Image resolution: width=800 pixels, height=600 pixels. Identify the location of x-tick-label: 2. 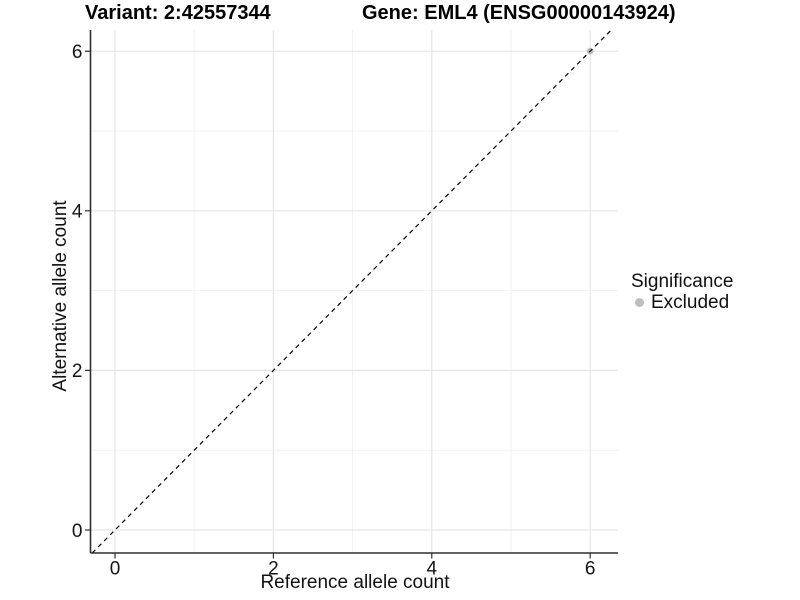
(273, 569).